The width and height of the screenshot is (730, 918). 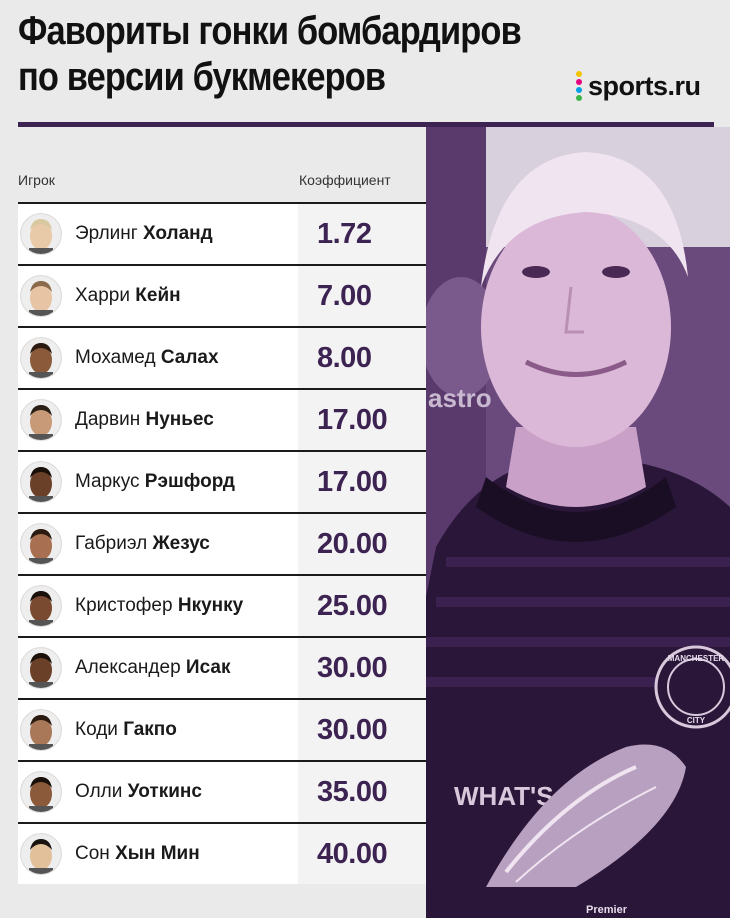 I want to click on player-first-name: Кристофер, so click(x=124, y=605).